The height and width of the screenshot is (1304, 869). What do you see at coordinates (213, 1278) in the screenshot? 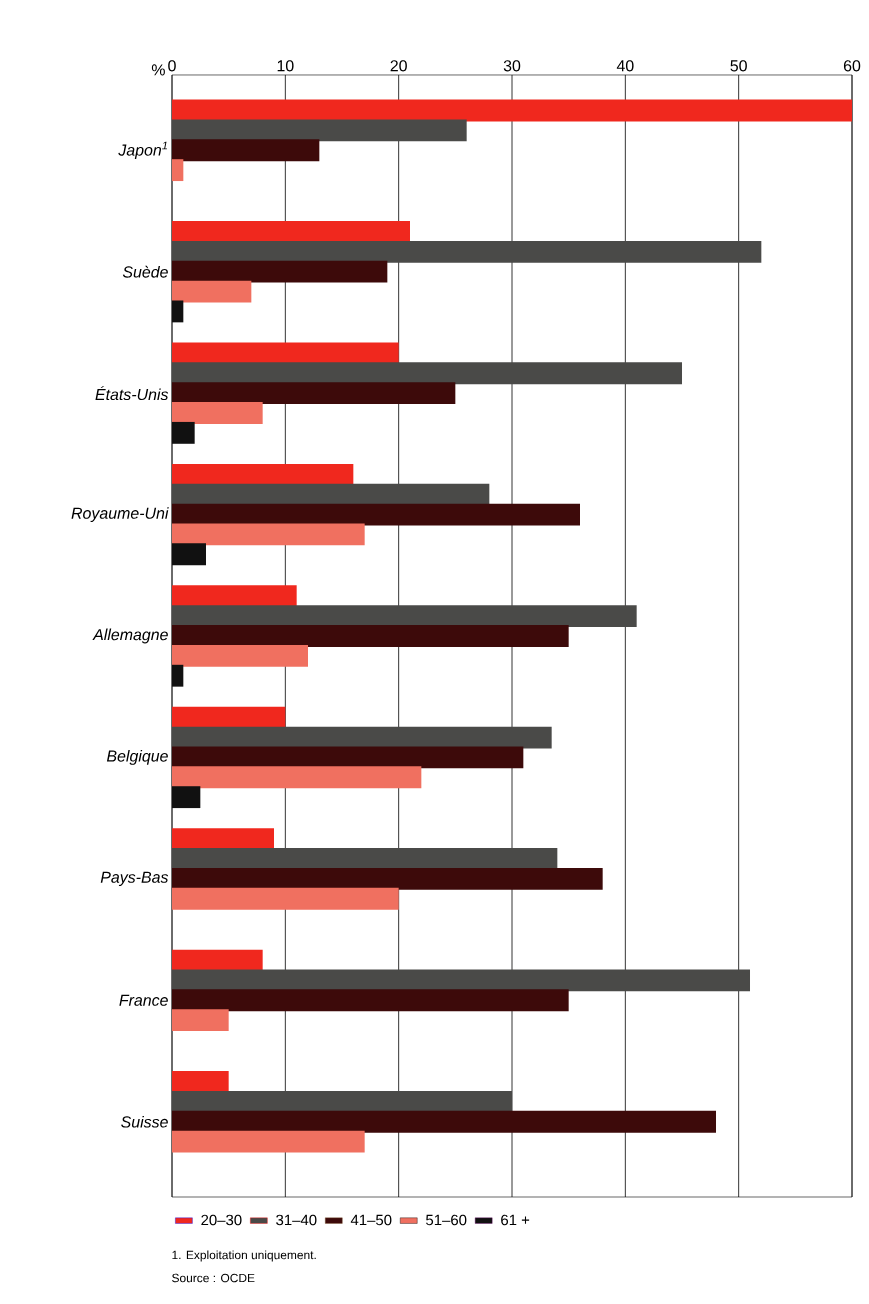
I see `source-note: Source : OCDE` at bounding box center [213, 1278].